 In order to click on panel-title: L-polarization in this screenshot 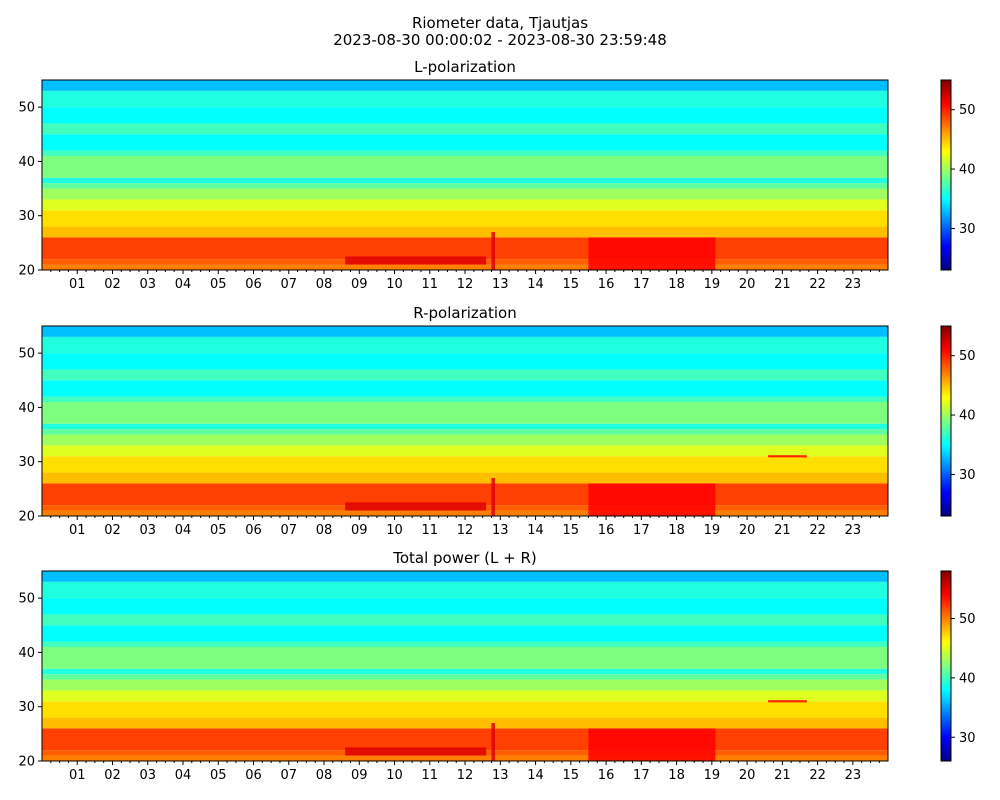, I will do `click(465, 67)`.